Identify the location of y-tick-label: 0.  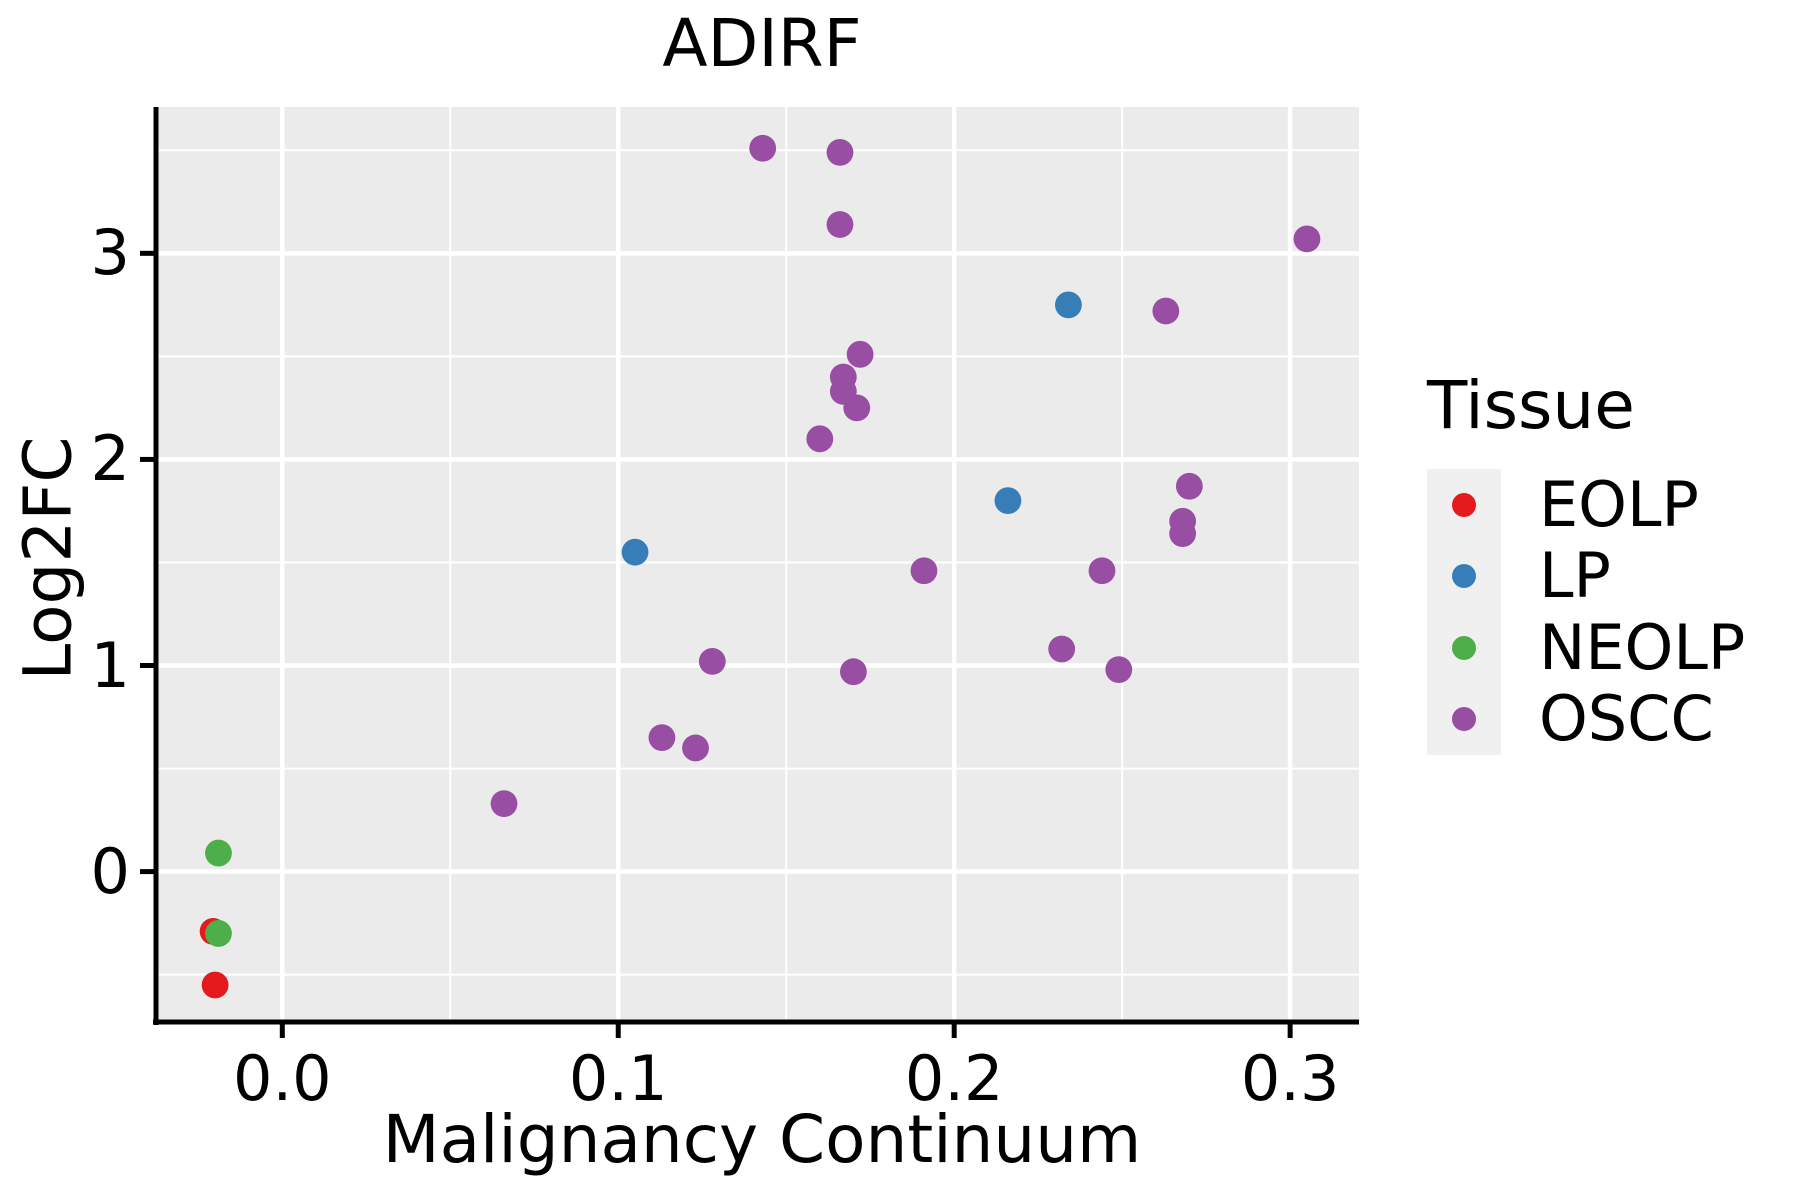
(110, 871).